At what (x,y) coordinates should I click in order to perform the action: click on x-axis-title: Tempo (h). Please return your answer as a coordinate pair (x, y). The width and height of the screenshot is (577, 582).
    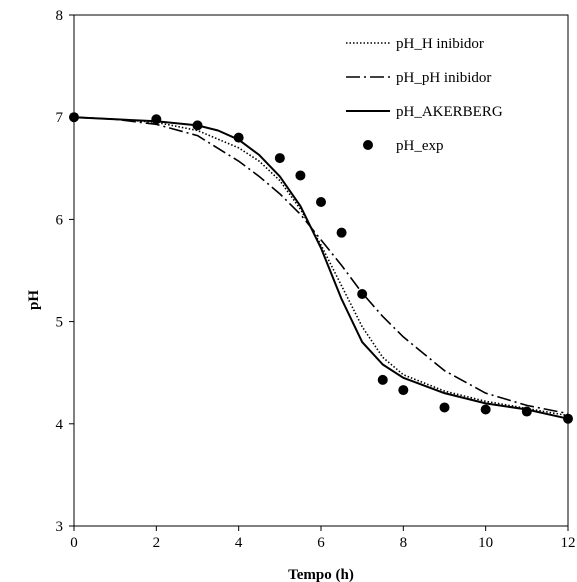
    Looking at the image, I should click on (321, 574).